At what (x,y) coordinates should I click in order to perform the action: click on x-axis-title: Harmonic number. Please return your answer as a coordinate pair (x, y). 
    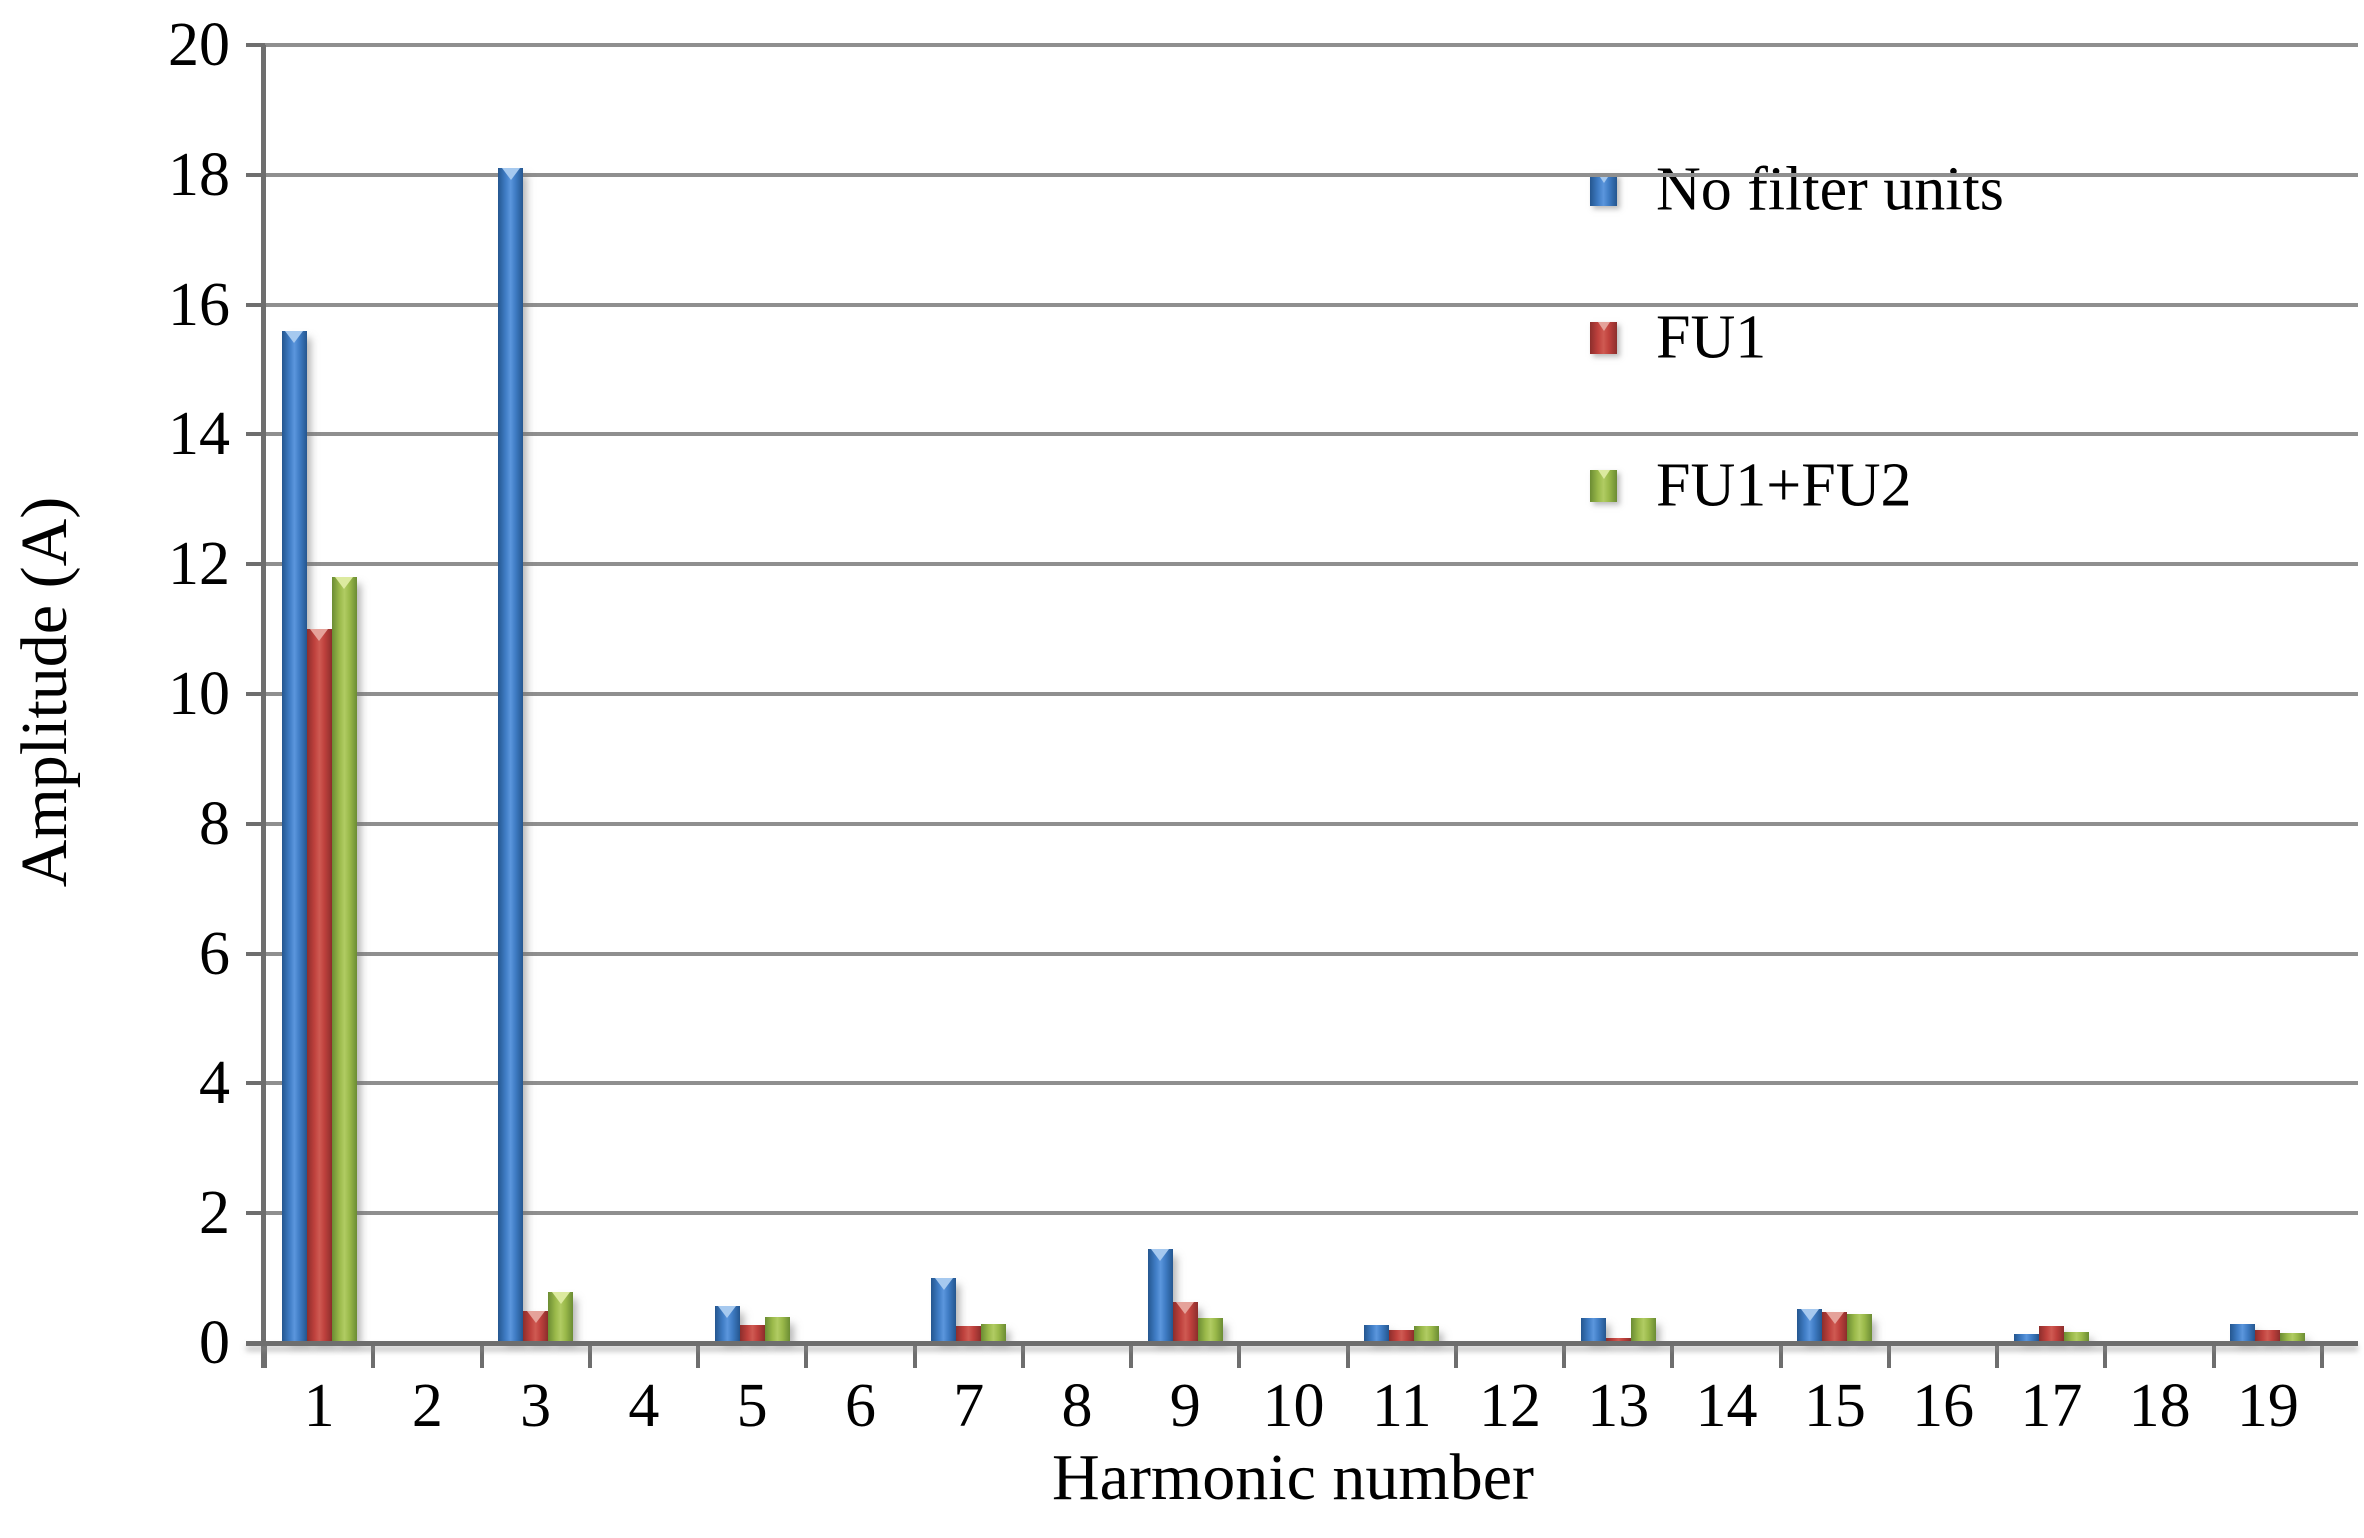
    Looking at the image, I should click on (1292, 1477).